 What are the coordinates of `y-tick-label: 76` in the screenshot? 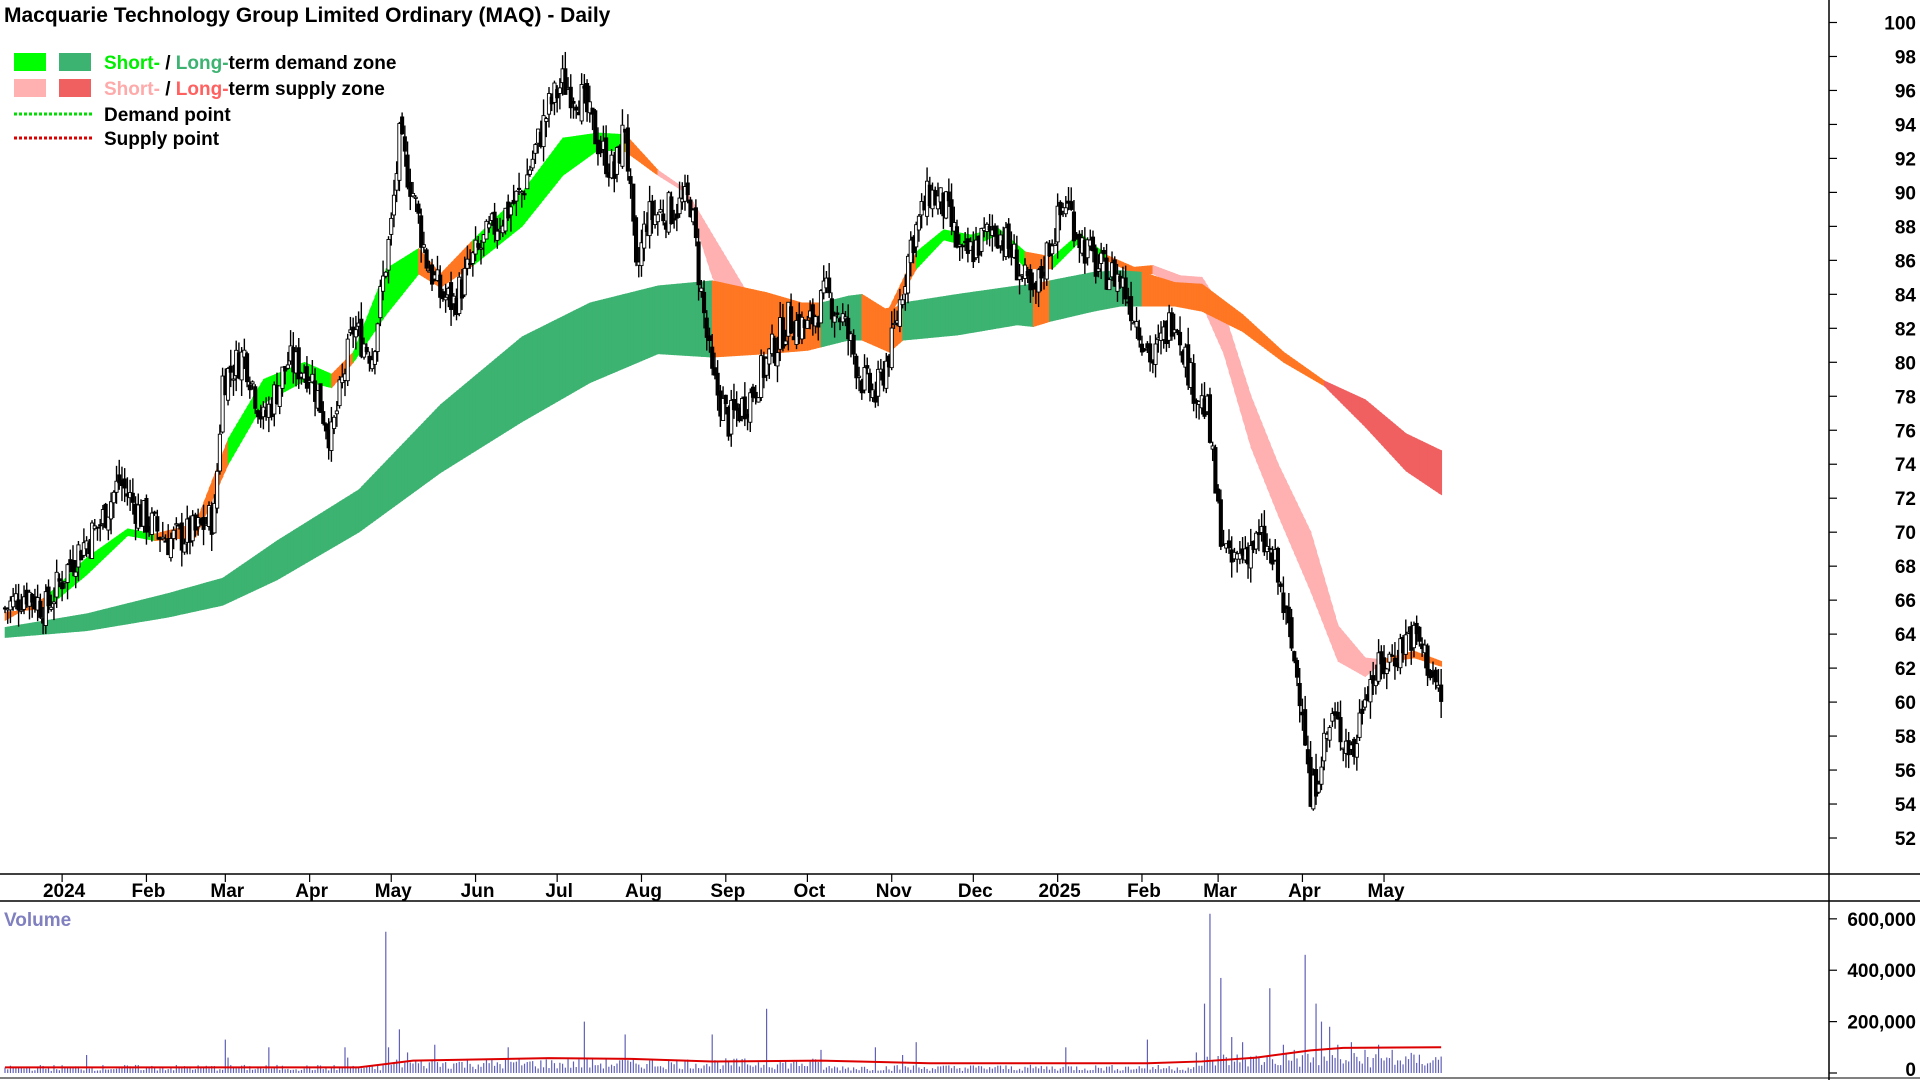 It's located at (1905, 431).